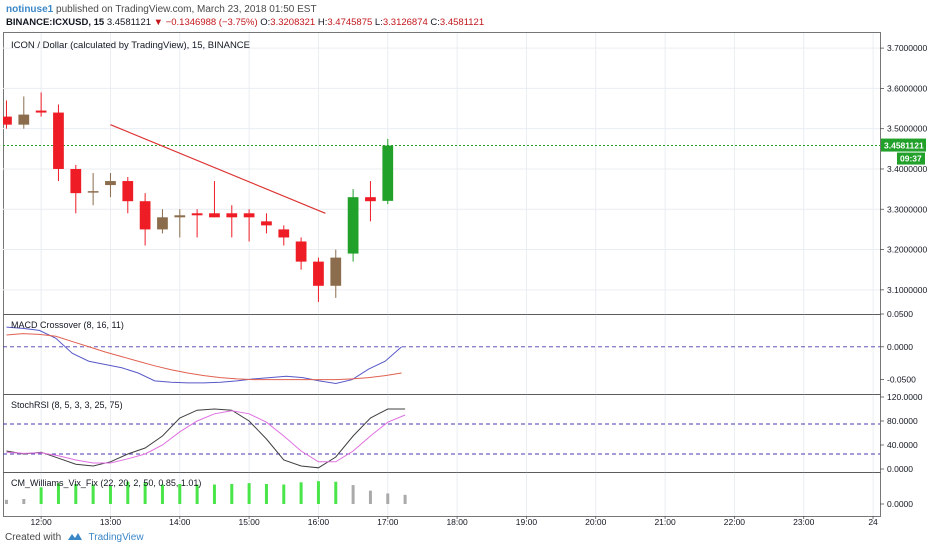 The height and width of the screenshot is (550, 932). Describe the element at coordinates (735, 521) in the screenshot. I see `x-tick-label: 22:00` at that location.